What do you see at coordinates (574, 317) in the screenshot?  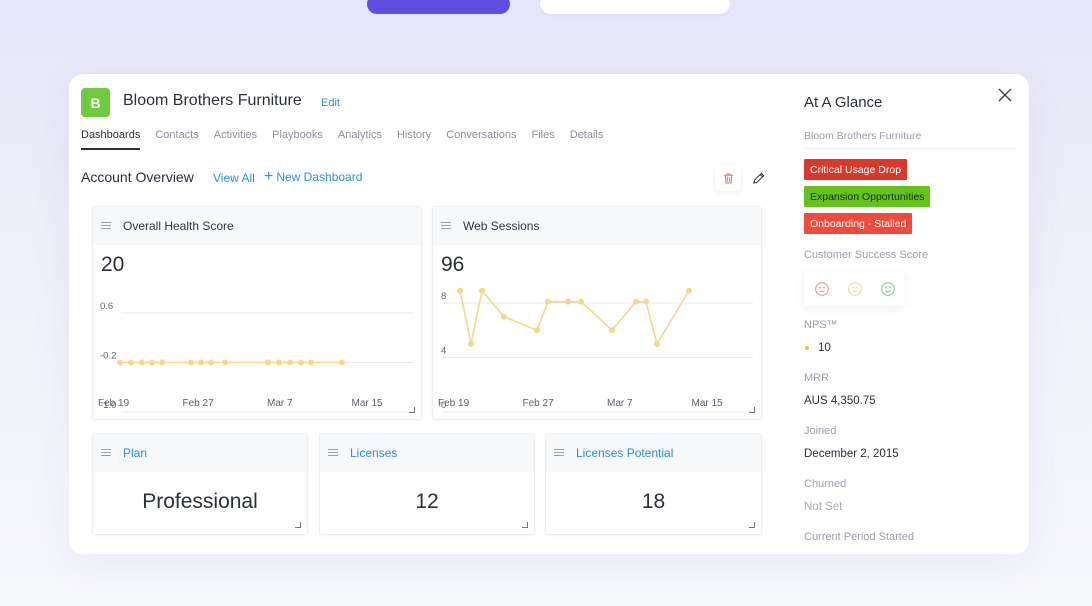 I see `series-line` at bounding box center [574, 317].